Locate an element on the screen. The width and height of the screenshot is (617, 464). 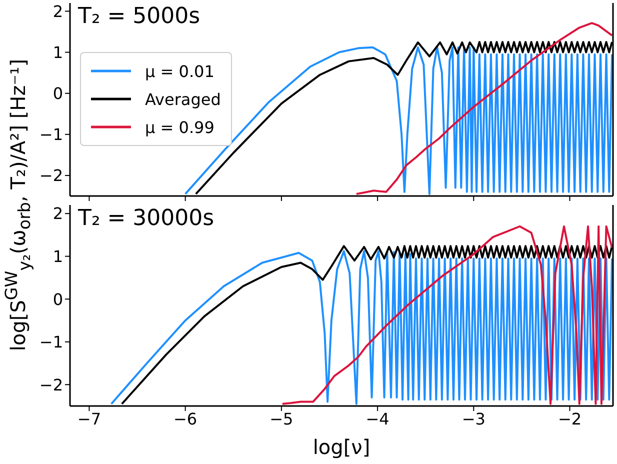
x-tick-label: −5 is located at coordinates (282, 418).